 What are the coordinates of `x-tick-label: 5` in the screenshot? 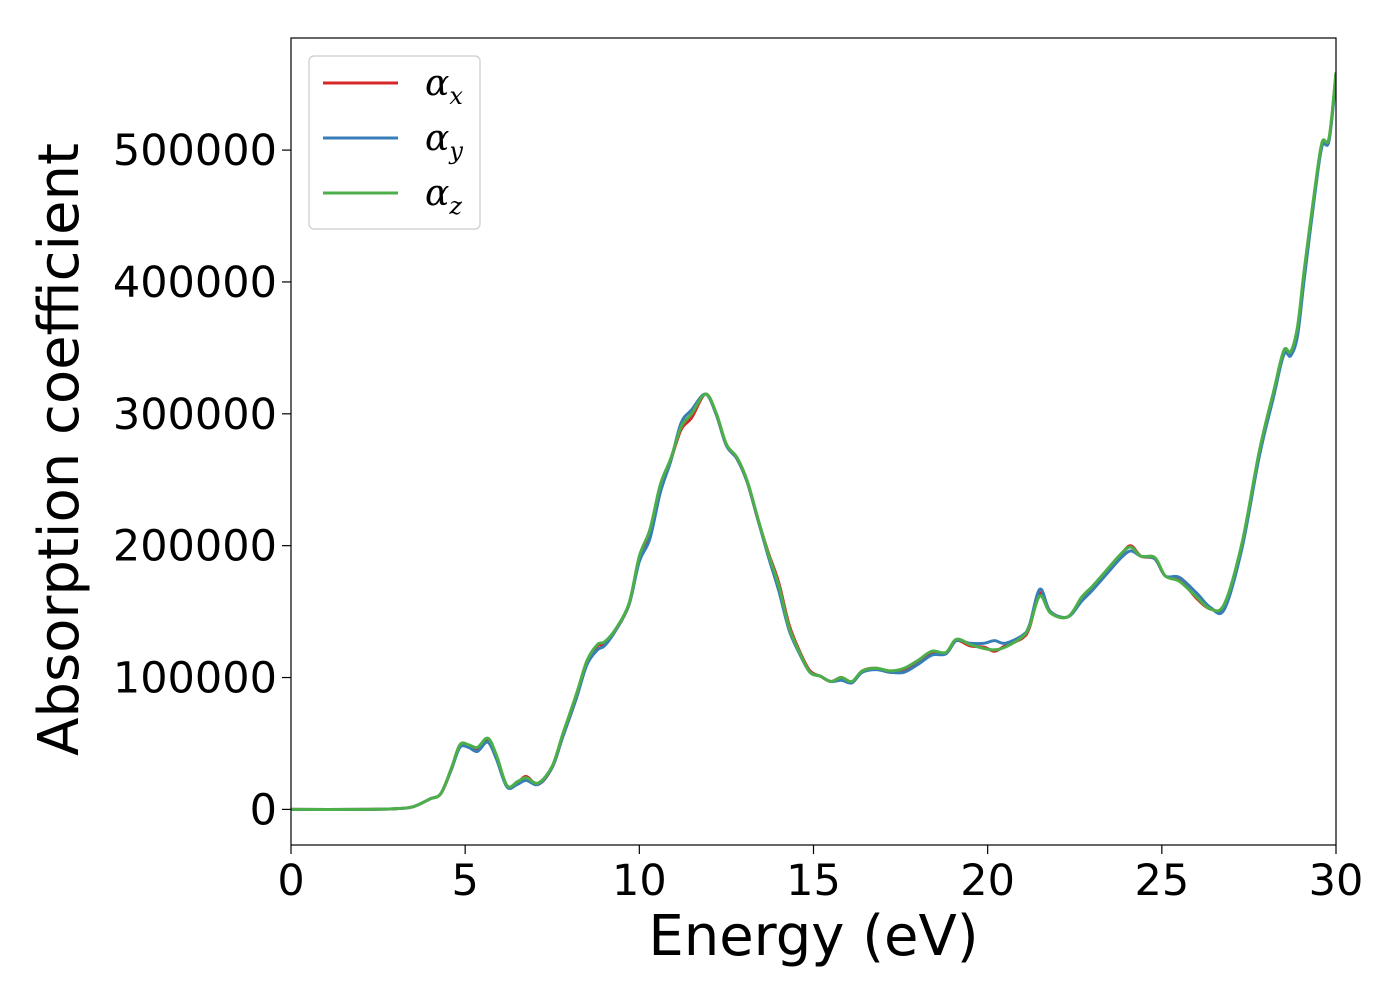 It's located at (464, 881).